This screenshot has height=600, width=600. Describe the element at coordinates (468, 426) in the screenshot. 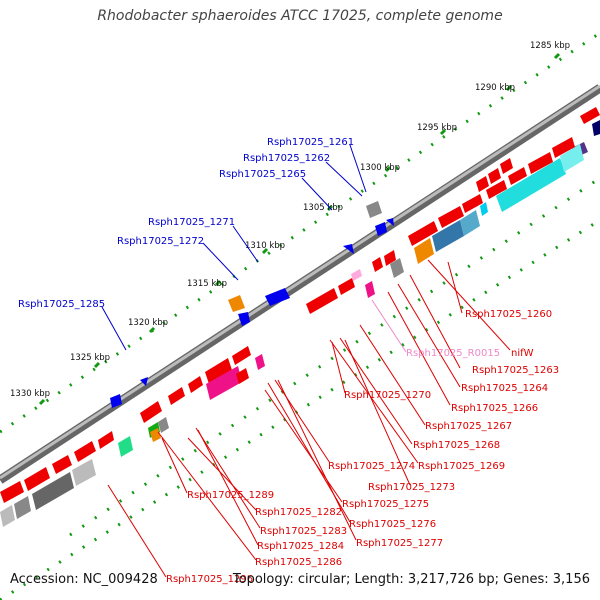

I see `gene-label-reverse: Rsph17025_1267` at that location.